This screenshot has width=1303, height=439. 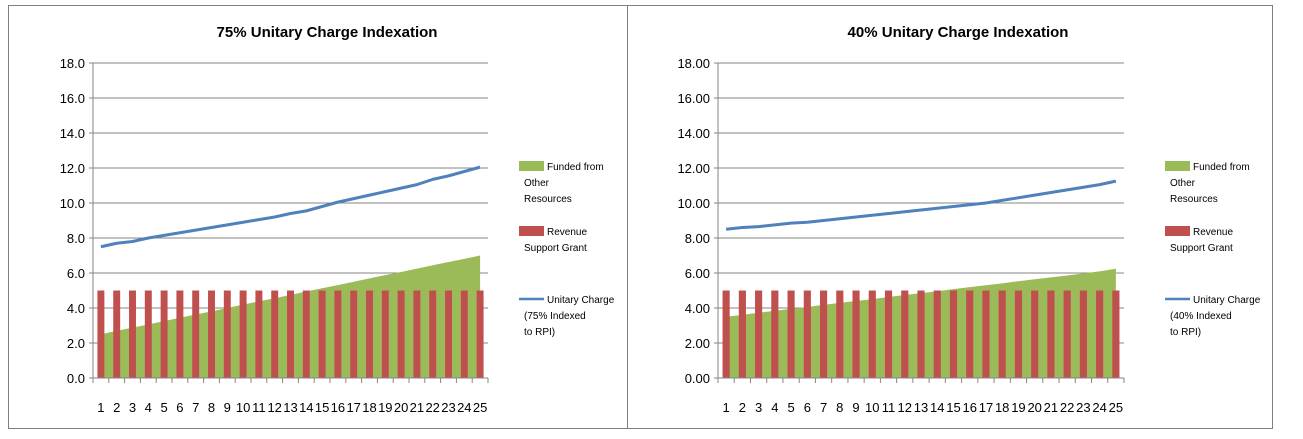 I want to click on y-tick-label: 2.00, so click(x=697, y=343).